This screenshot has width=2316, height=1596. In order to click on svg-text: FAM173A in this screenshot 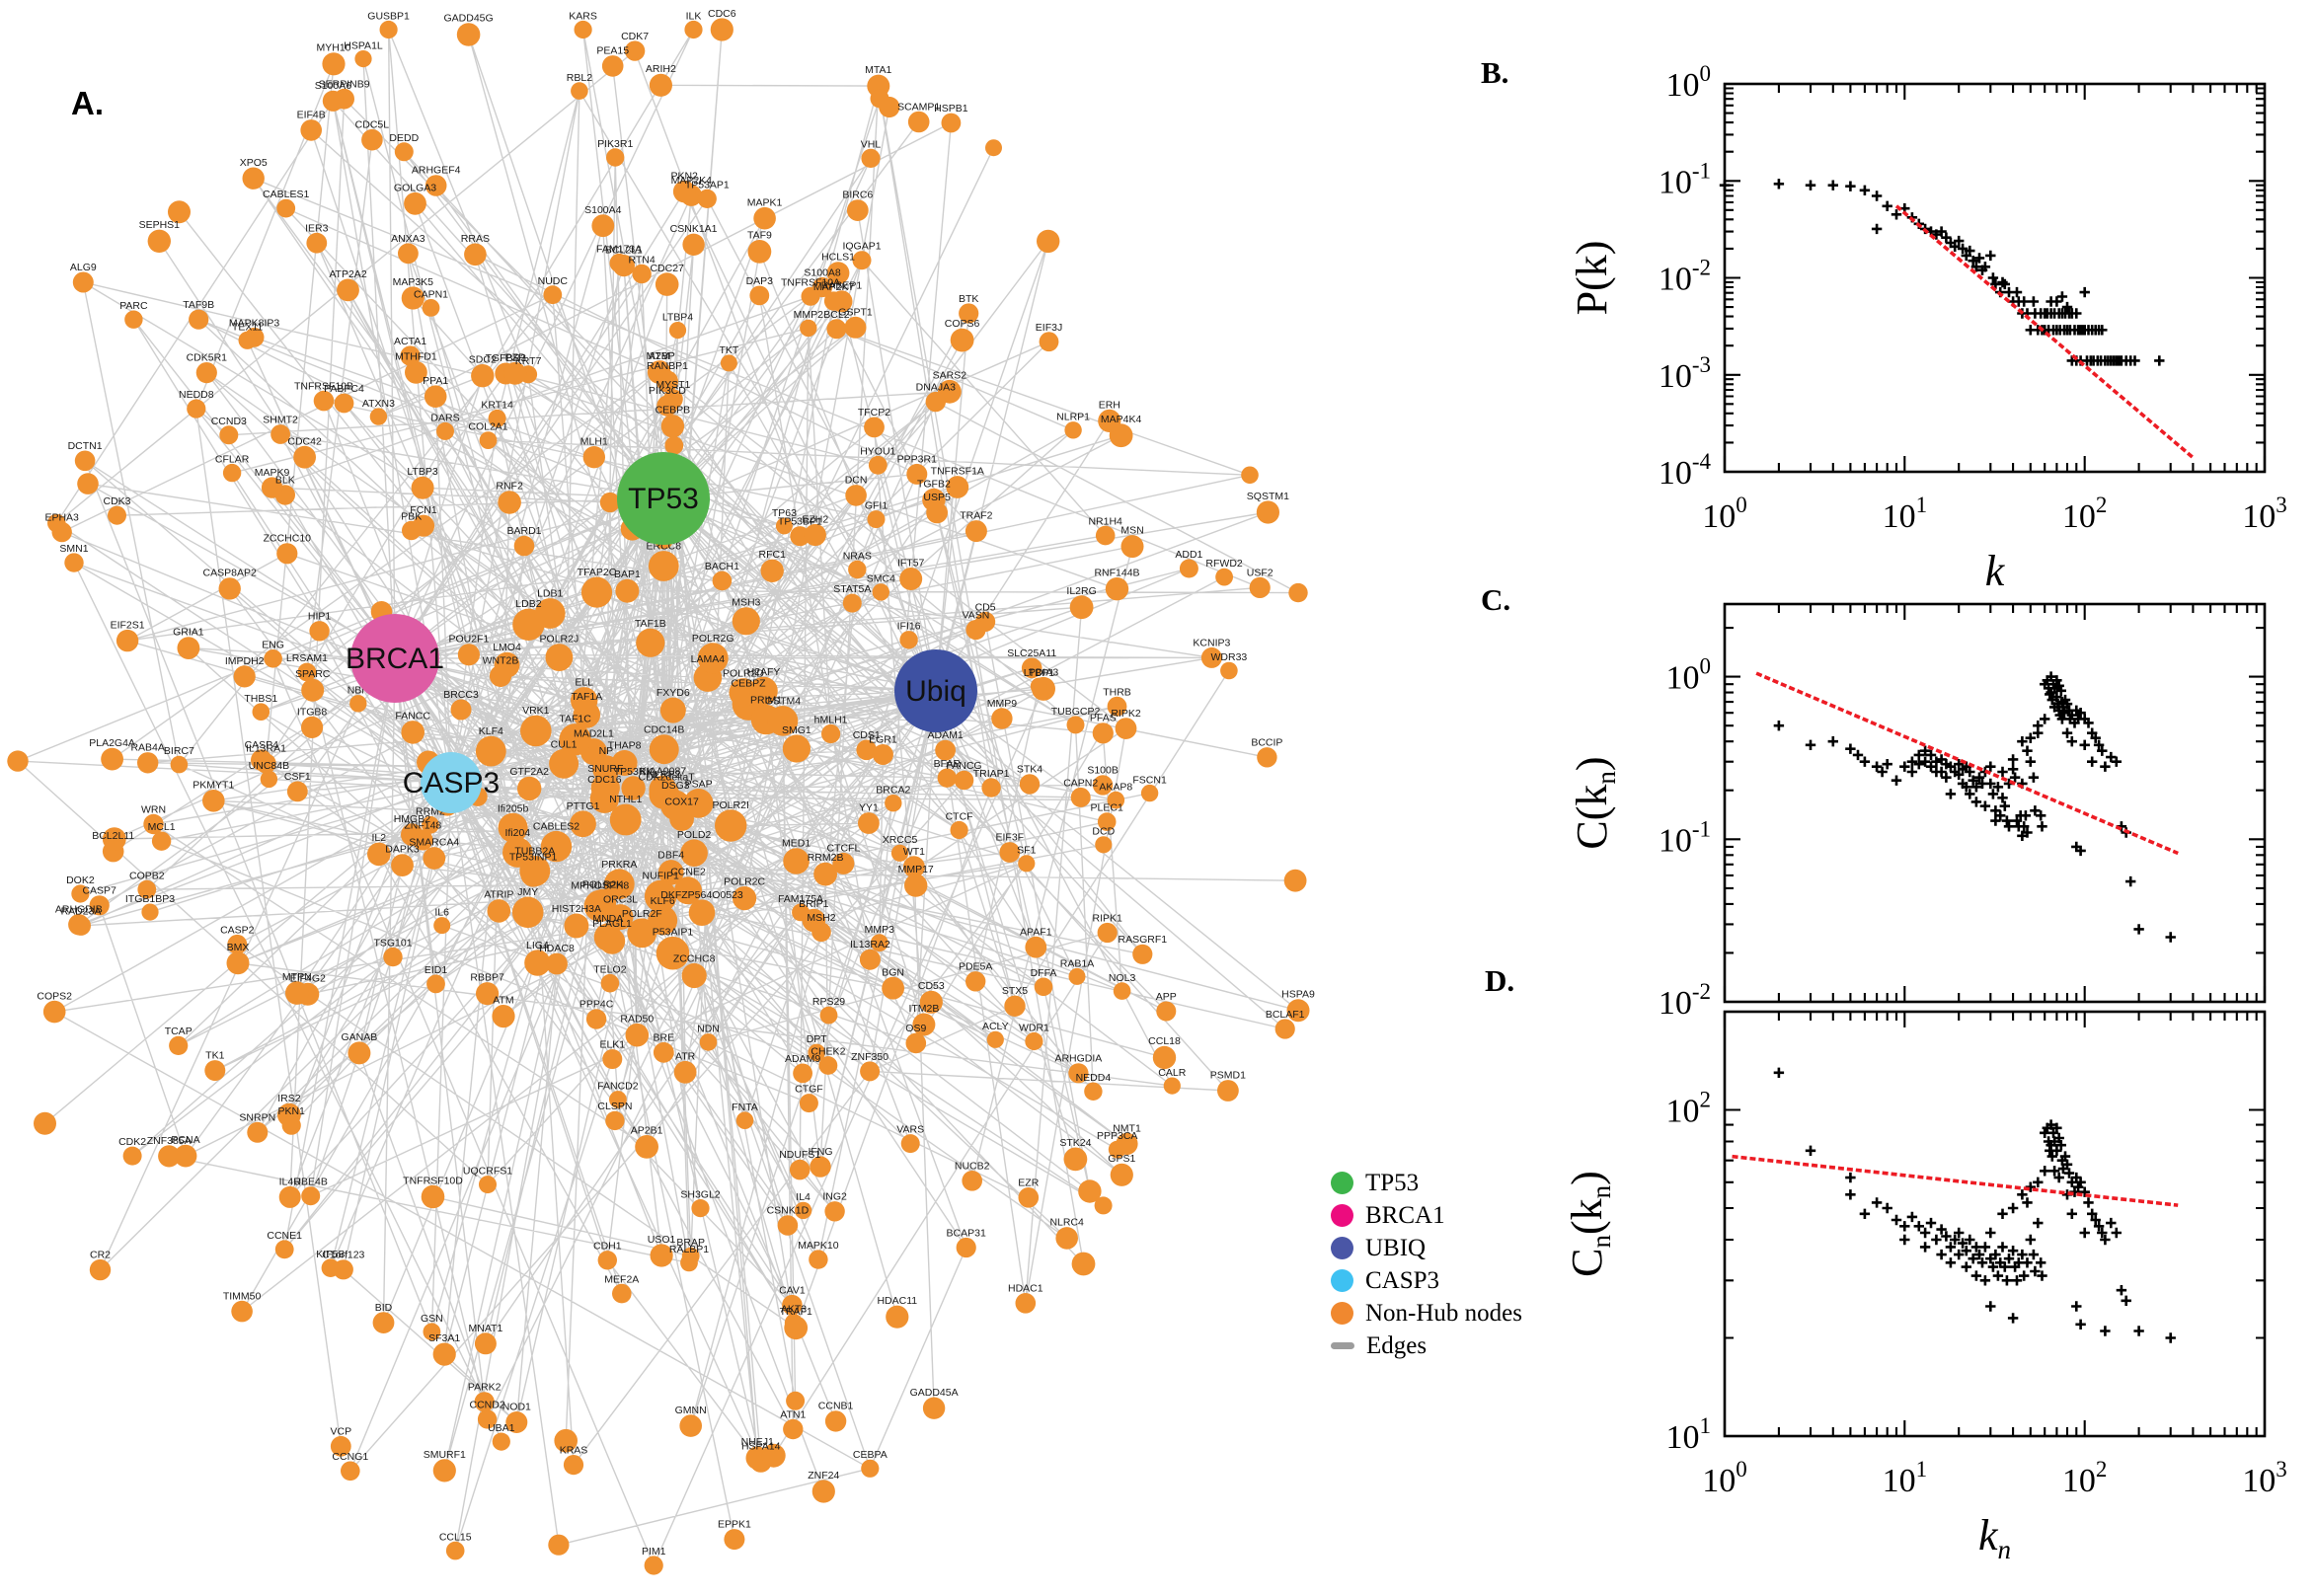, I will do `click(619, 249)`.